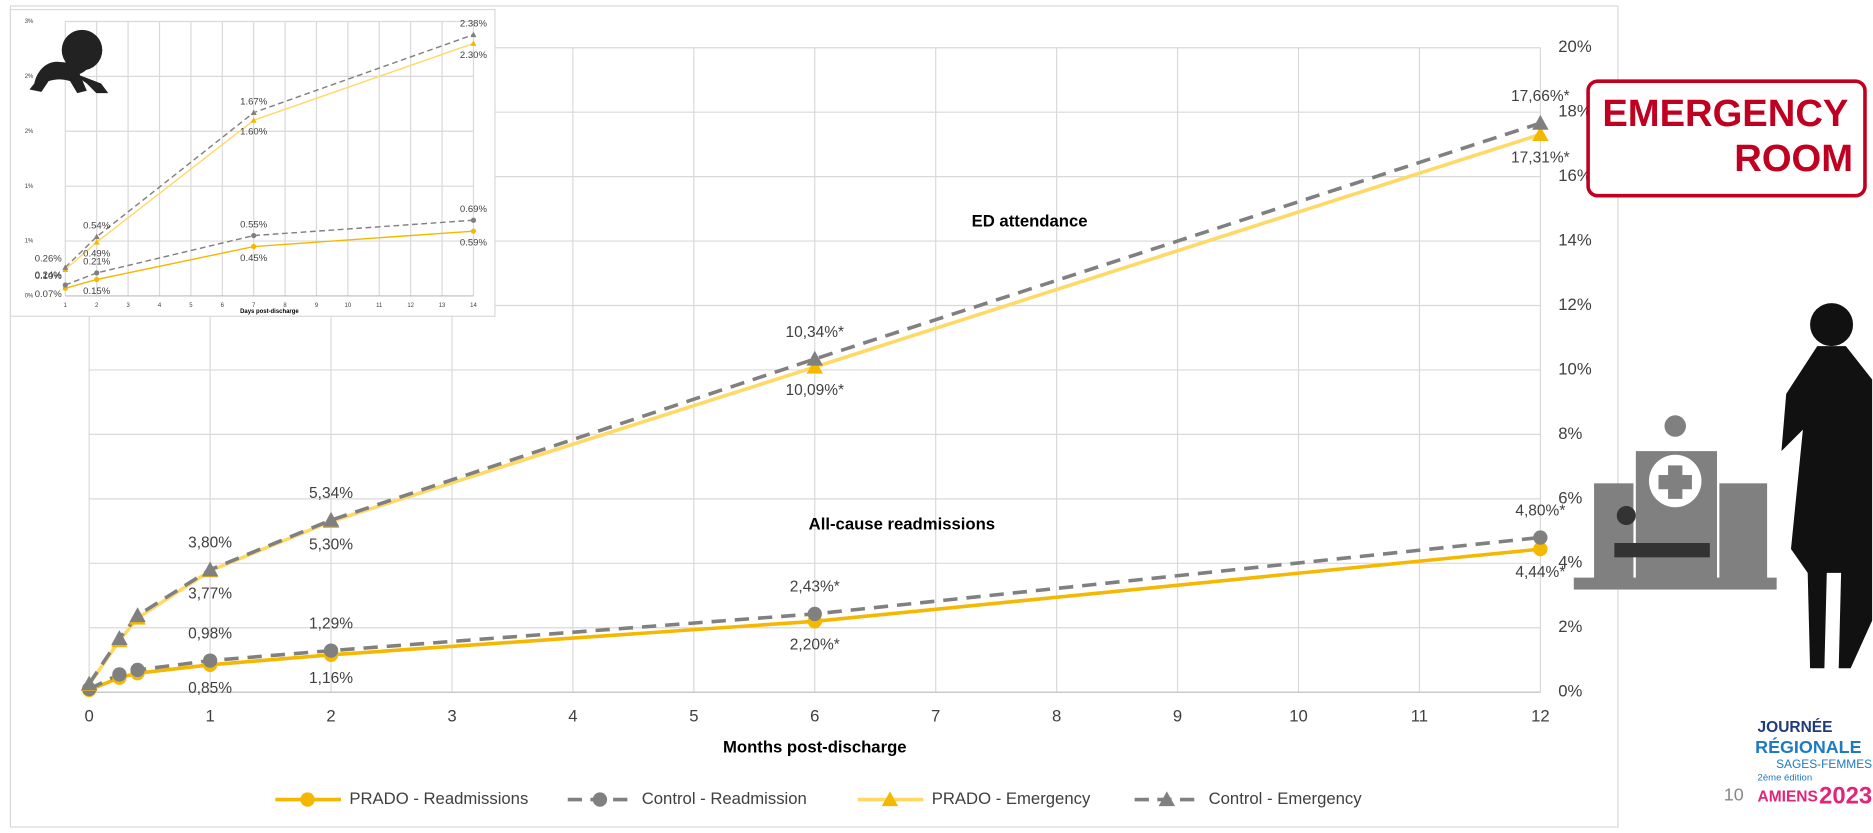 This screenshot has height=833, width=1873. Describe the element at coordinates (1734, 795) in the screenshot. I see `page-number: 10` at that location.